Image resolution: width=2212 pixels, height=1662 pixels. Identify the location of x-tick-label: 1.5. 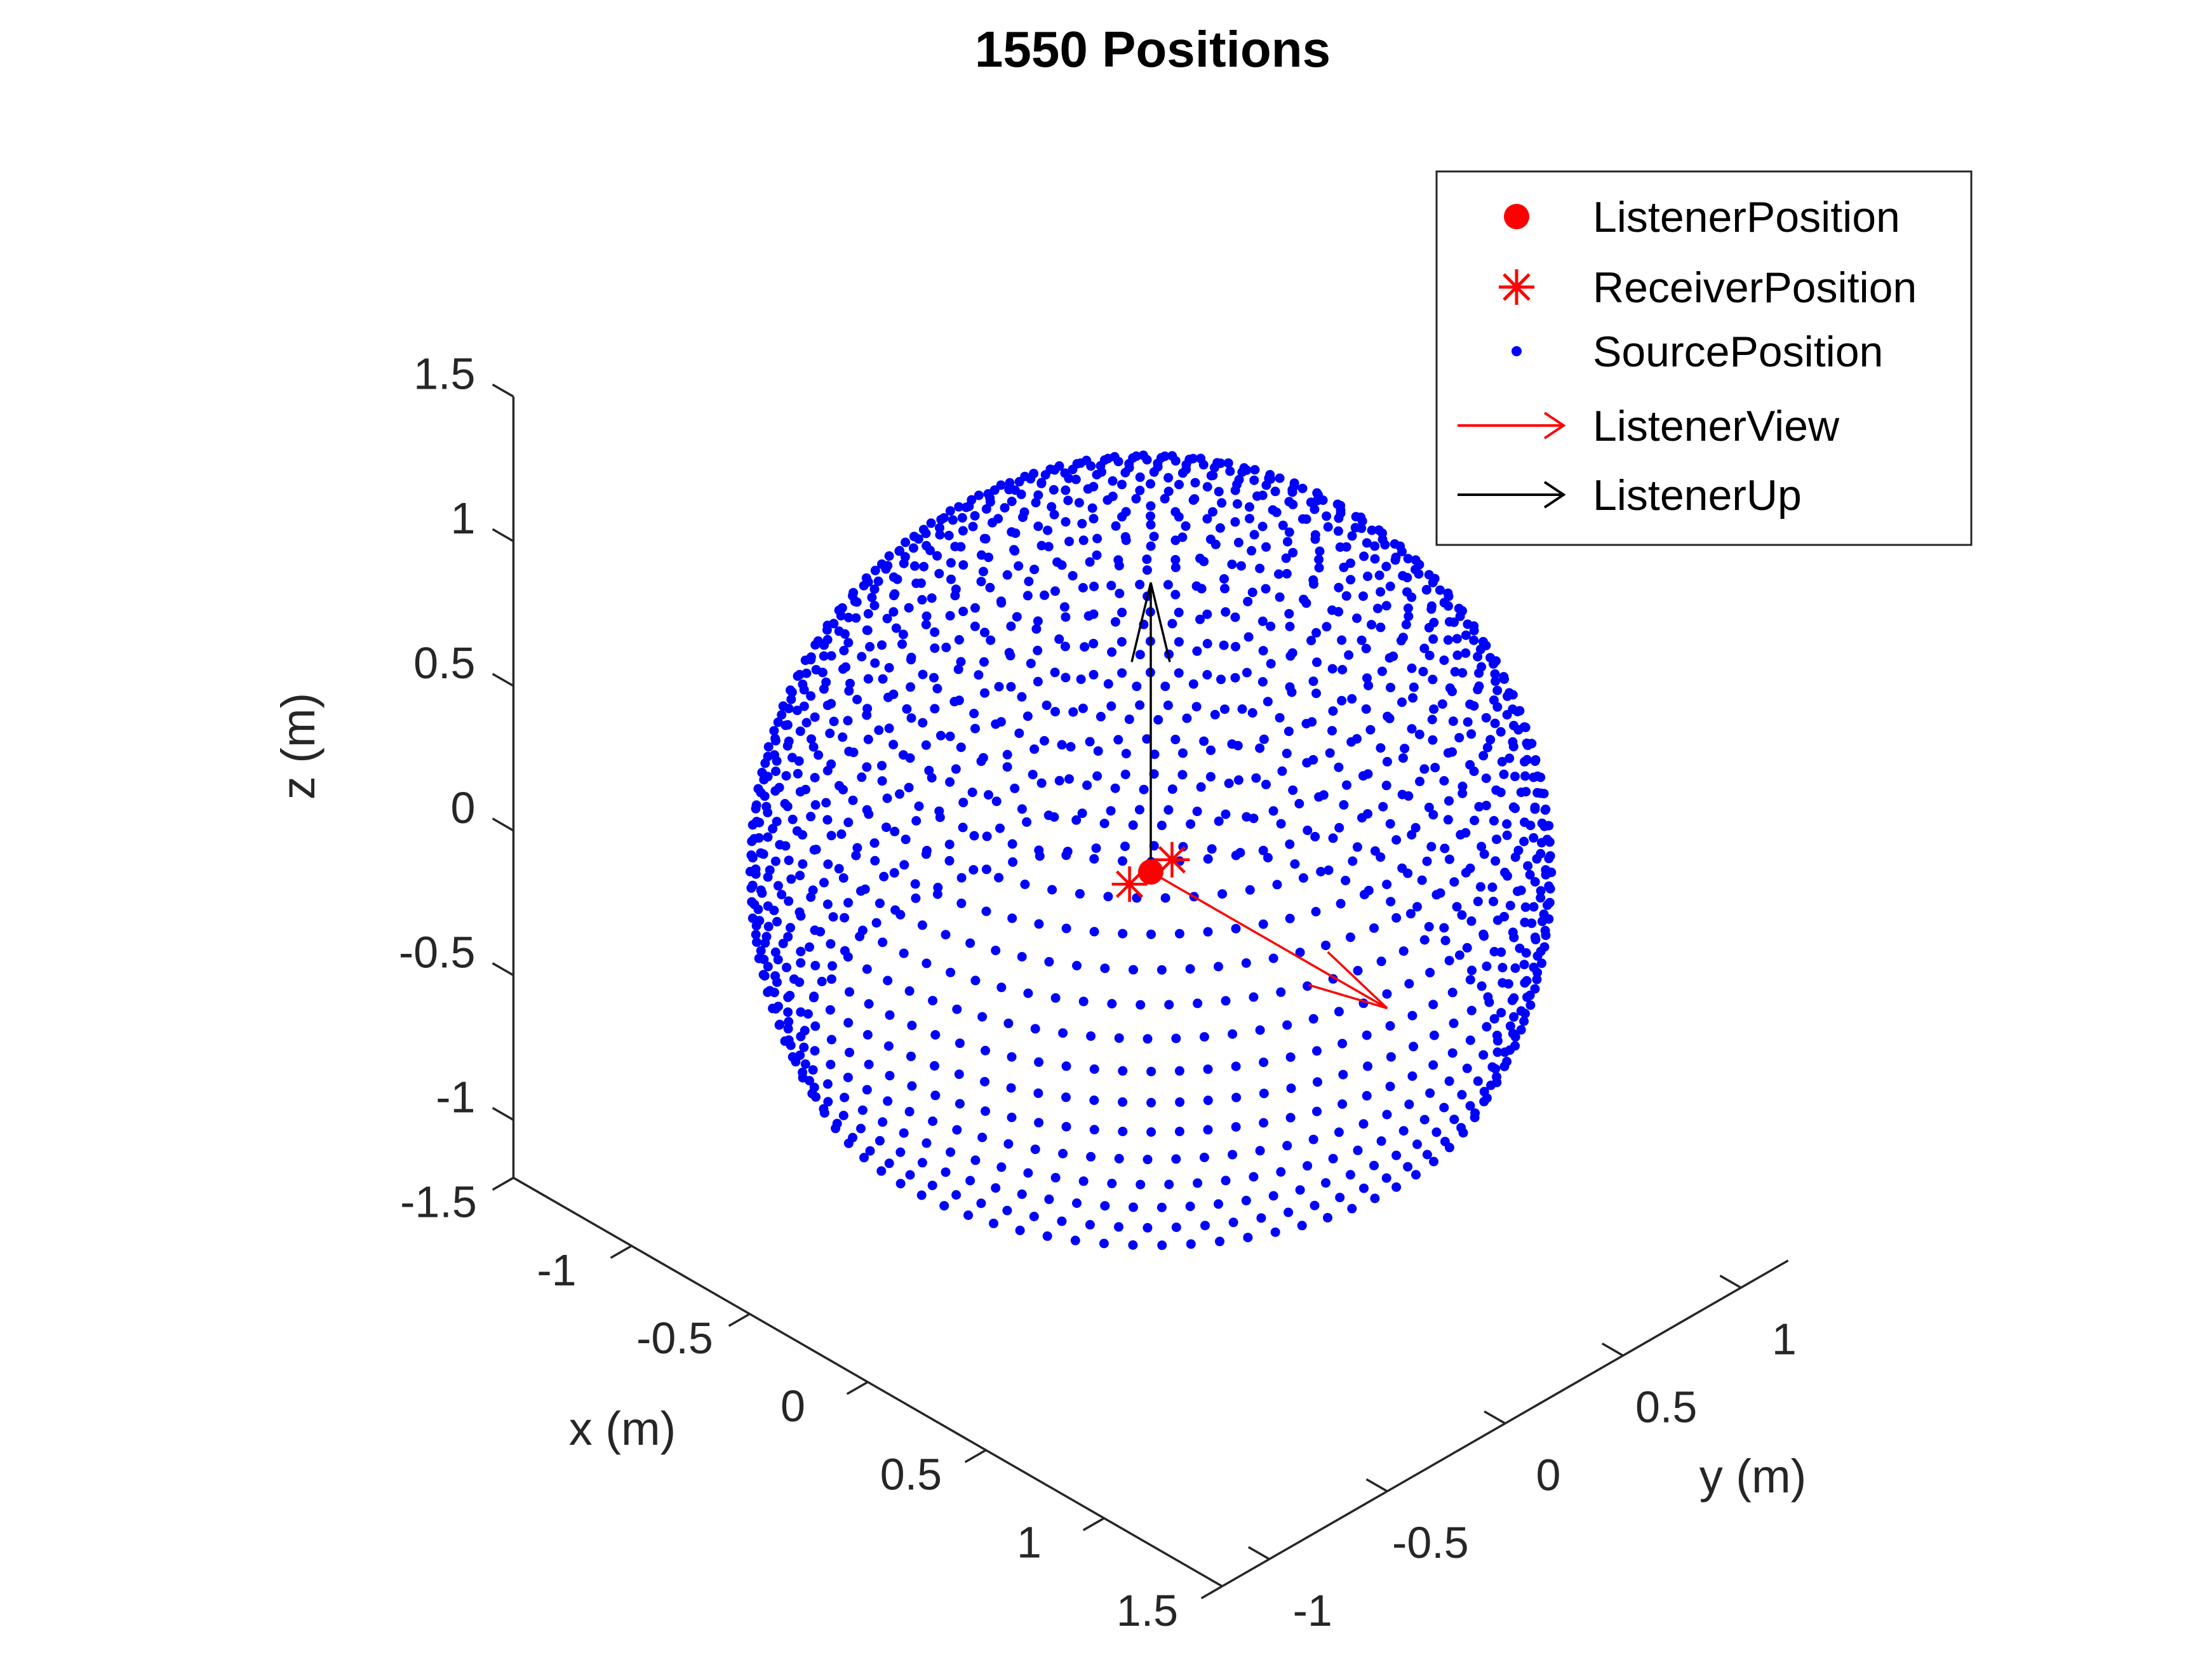
(1147, 1610).